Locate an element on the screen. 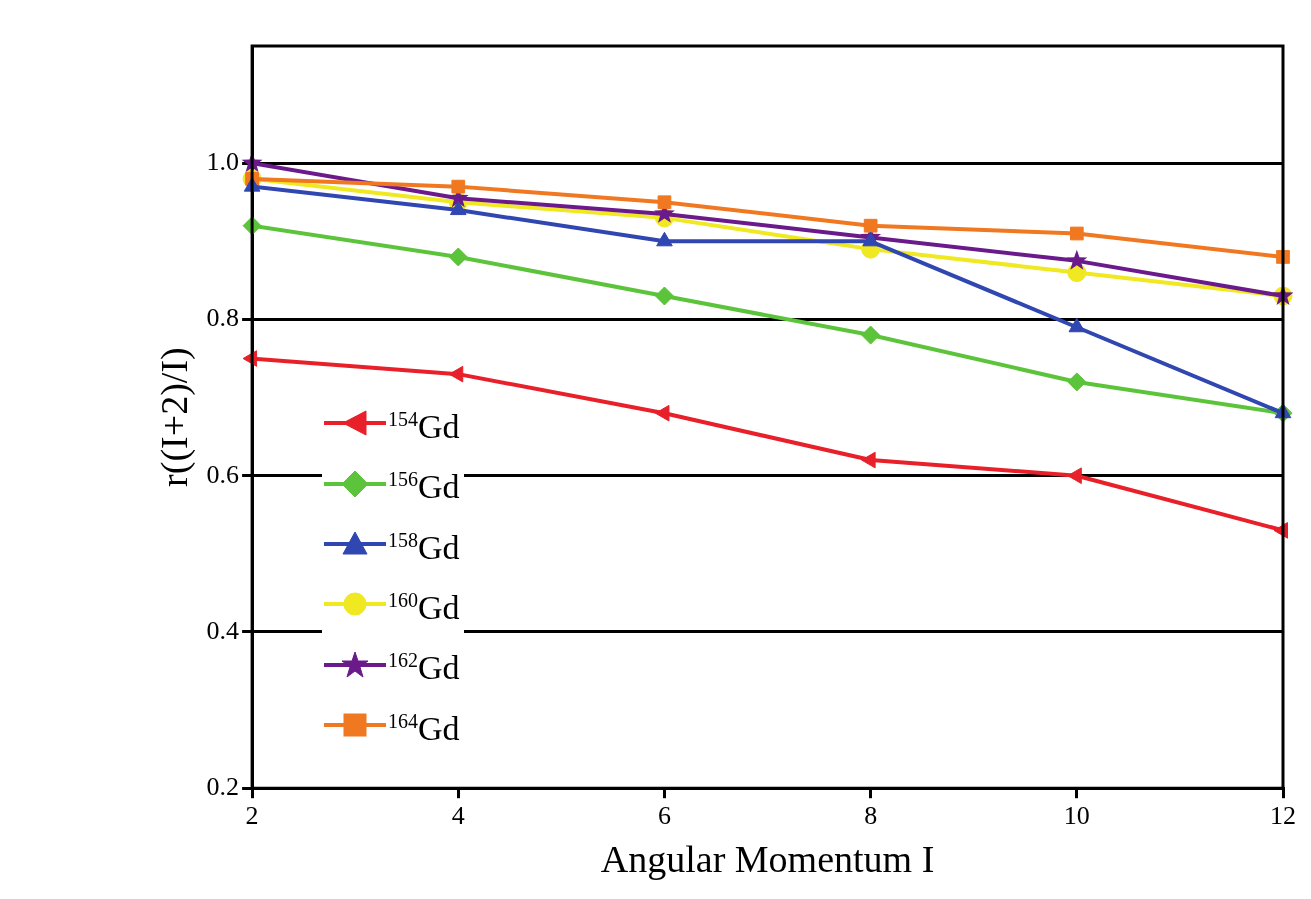 This screenshot has height=899, width=1311. y-tick-label: 1.0 is located at coordinates (223, 162).